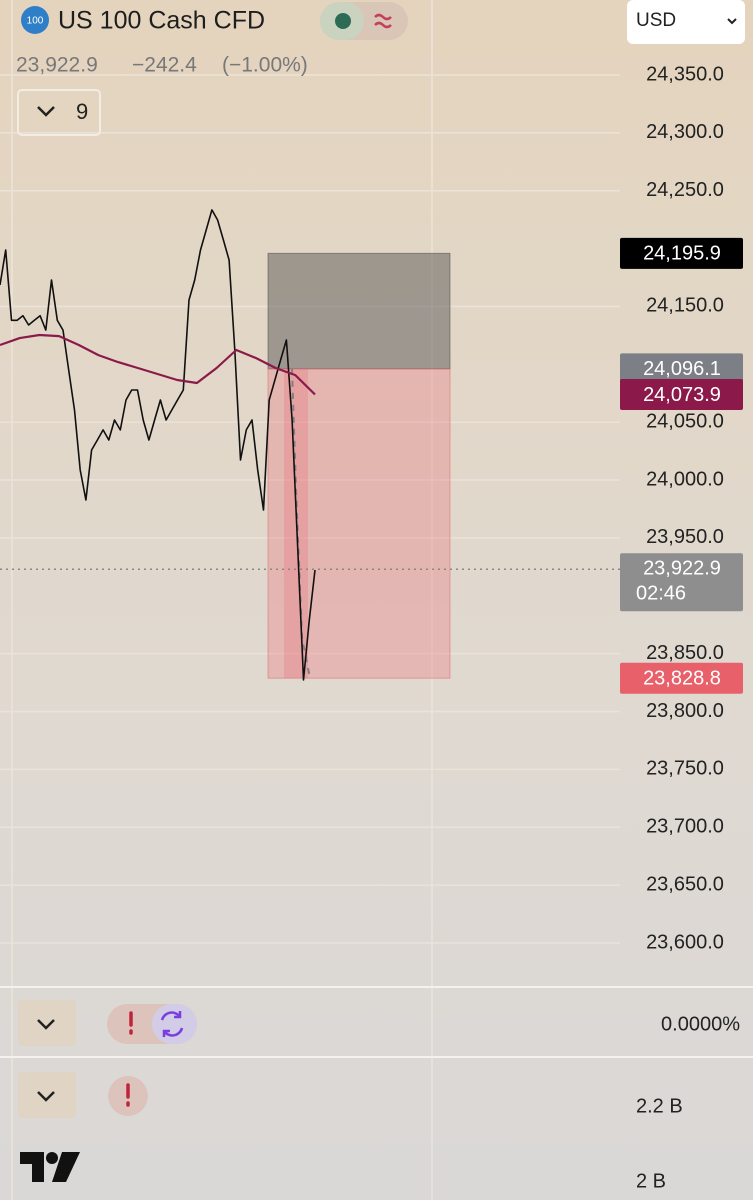 This screenshot has height=1200, width=753. Describe the element at coordinates (685, 479) in the screenshot. I see `y-tick-label: 24,000.0` at that location.